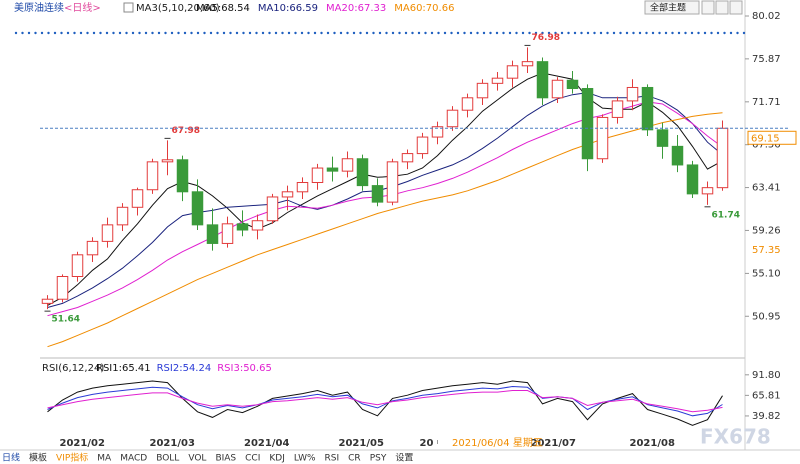 The height and width of the screenshot is (464, 800). I want to click on theme-button, so click(672, 7).